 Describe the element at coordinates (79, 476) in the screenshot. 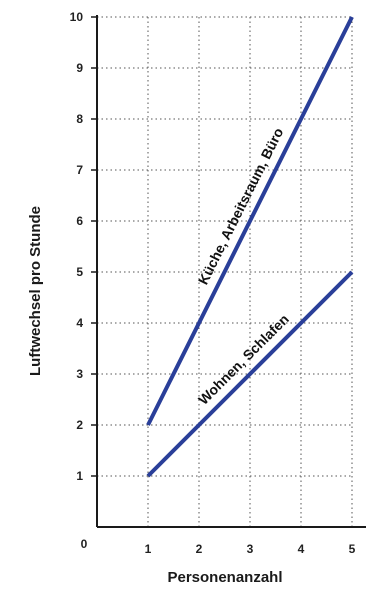

I see `y-tick-label: 1` at that location.